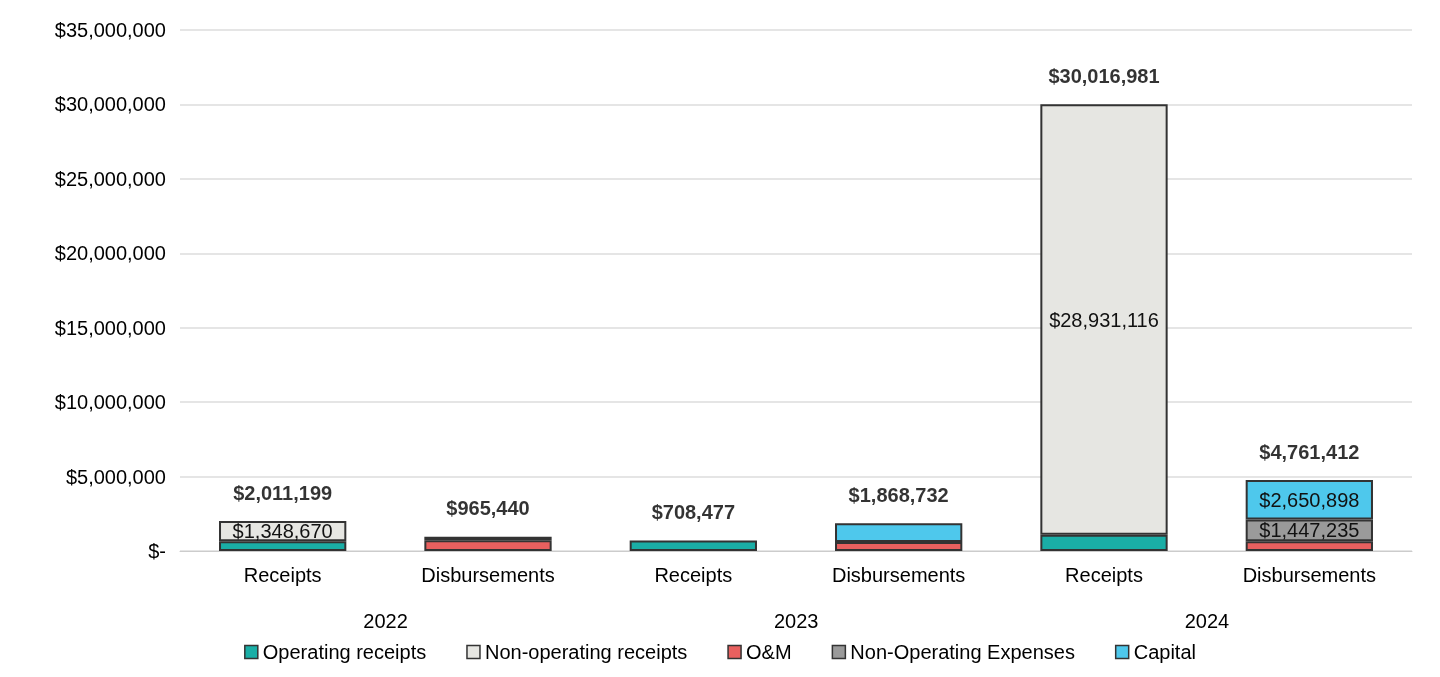 The height and width of the screenshot is (677, 1440). I want to click on data-label: $2,650,898, so click(1309, 499).